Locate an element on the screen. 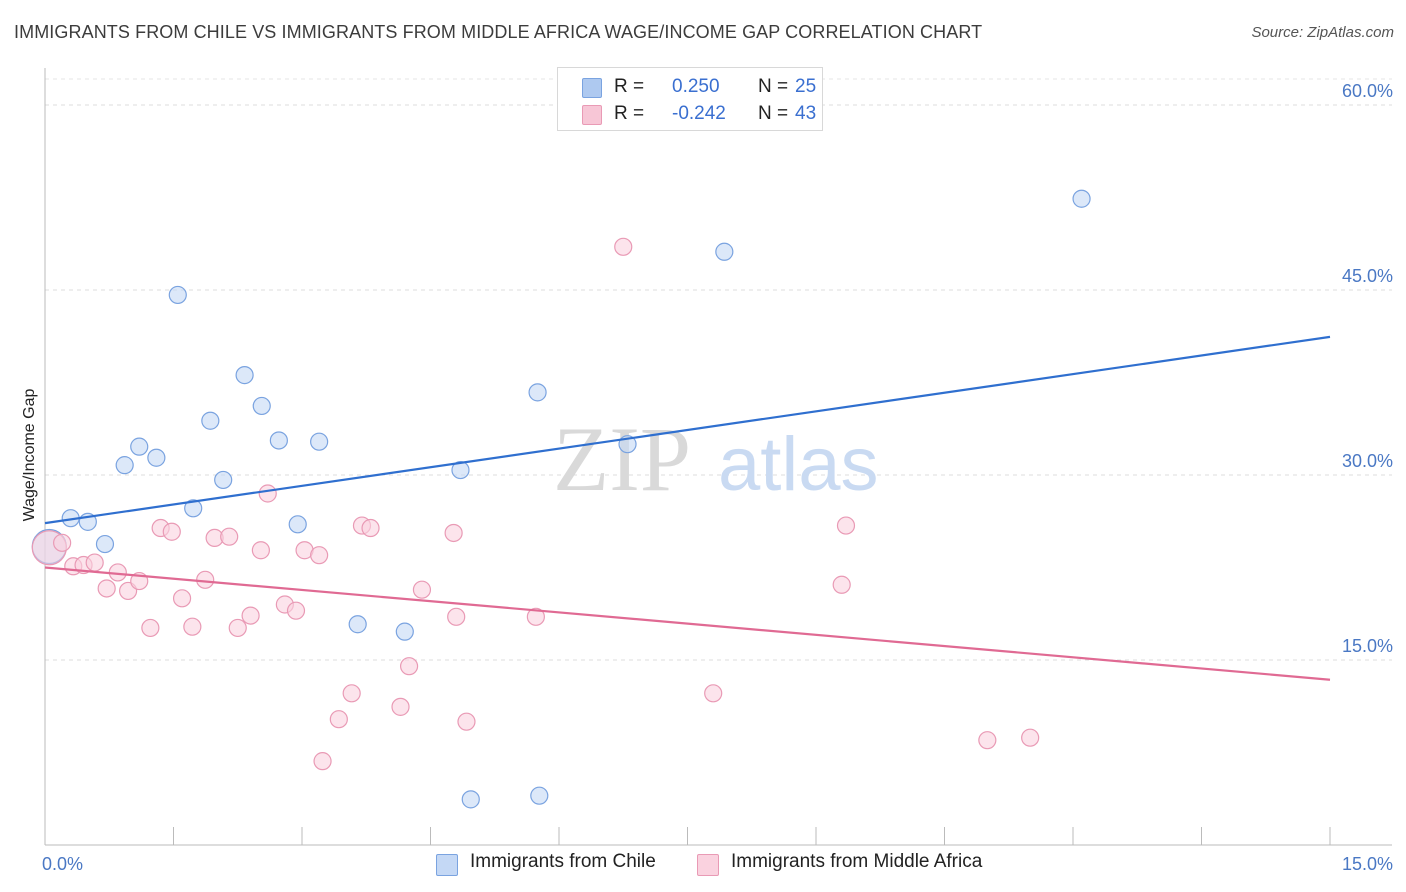 The image size is (1406, 892). watermark-zip: ZIP is located at coordinates (622, 459).